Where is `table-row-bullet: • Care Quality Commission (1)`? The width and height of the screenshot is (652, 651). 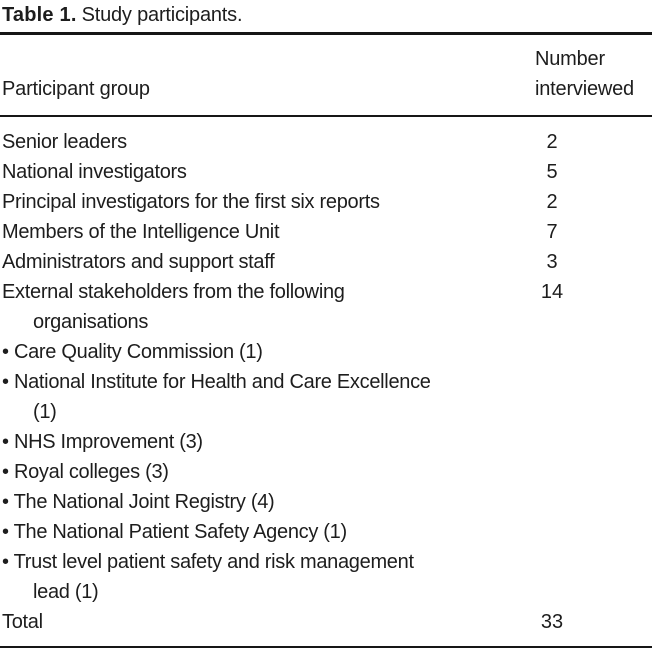 table-row-bullet: • Care Quality Commission (1) is located at coordinates (327, 352).